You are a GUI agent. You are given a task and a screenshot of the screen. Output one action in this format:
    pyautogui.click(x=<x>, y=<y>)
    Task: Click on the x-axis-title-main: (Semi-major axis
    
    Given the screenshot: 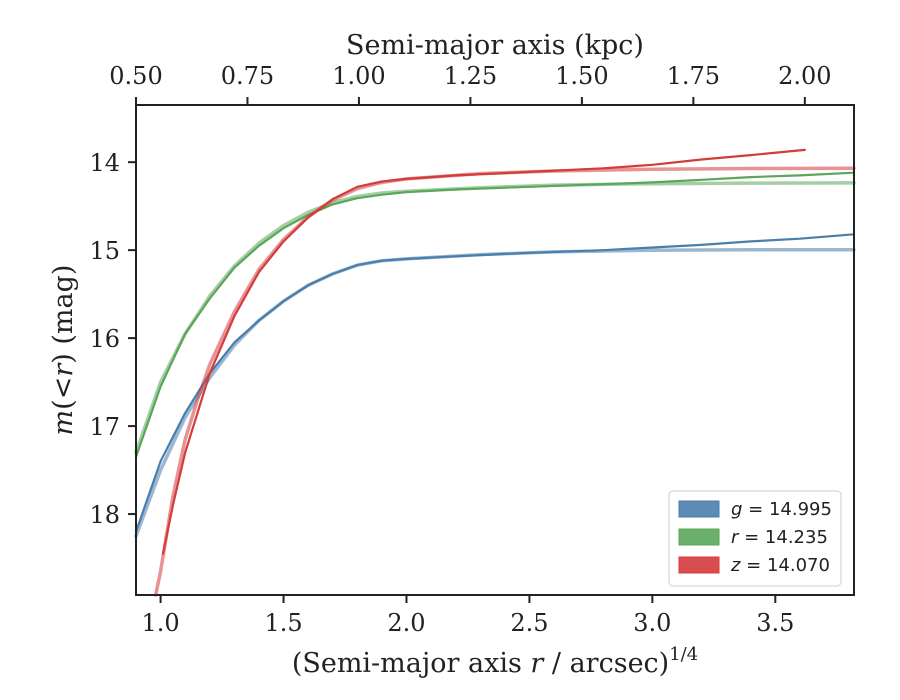 What is the action you would take?
    pyautogui.click(x=411, y=663)
    